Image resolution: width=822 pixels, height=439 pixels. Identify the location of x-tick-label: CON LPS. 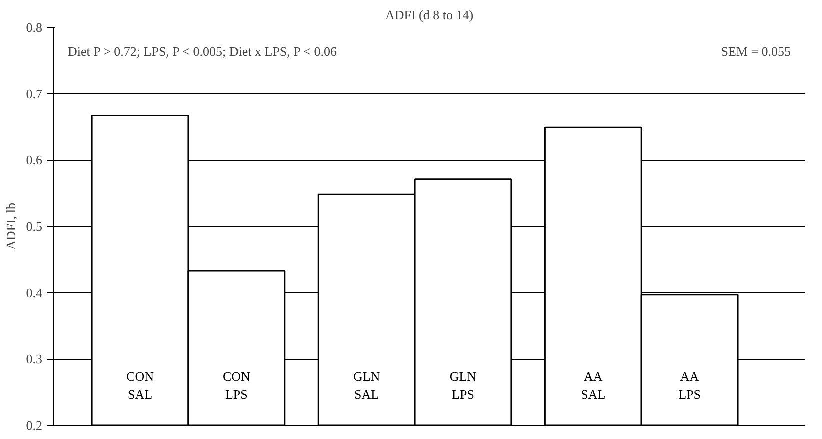
(237, 385).